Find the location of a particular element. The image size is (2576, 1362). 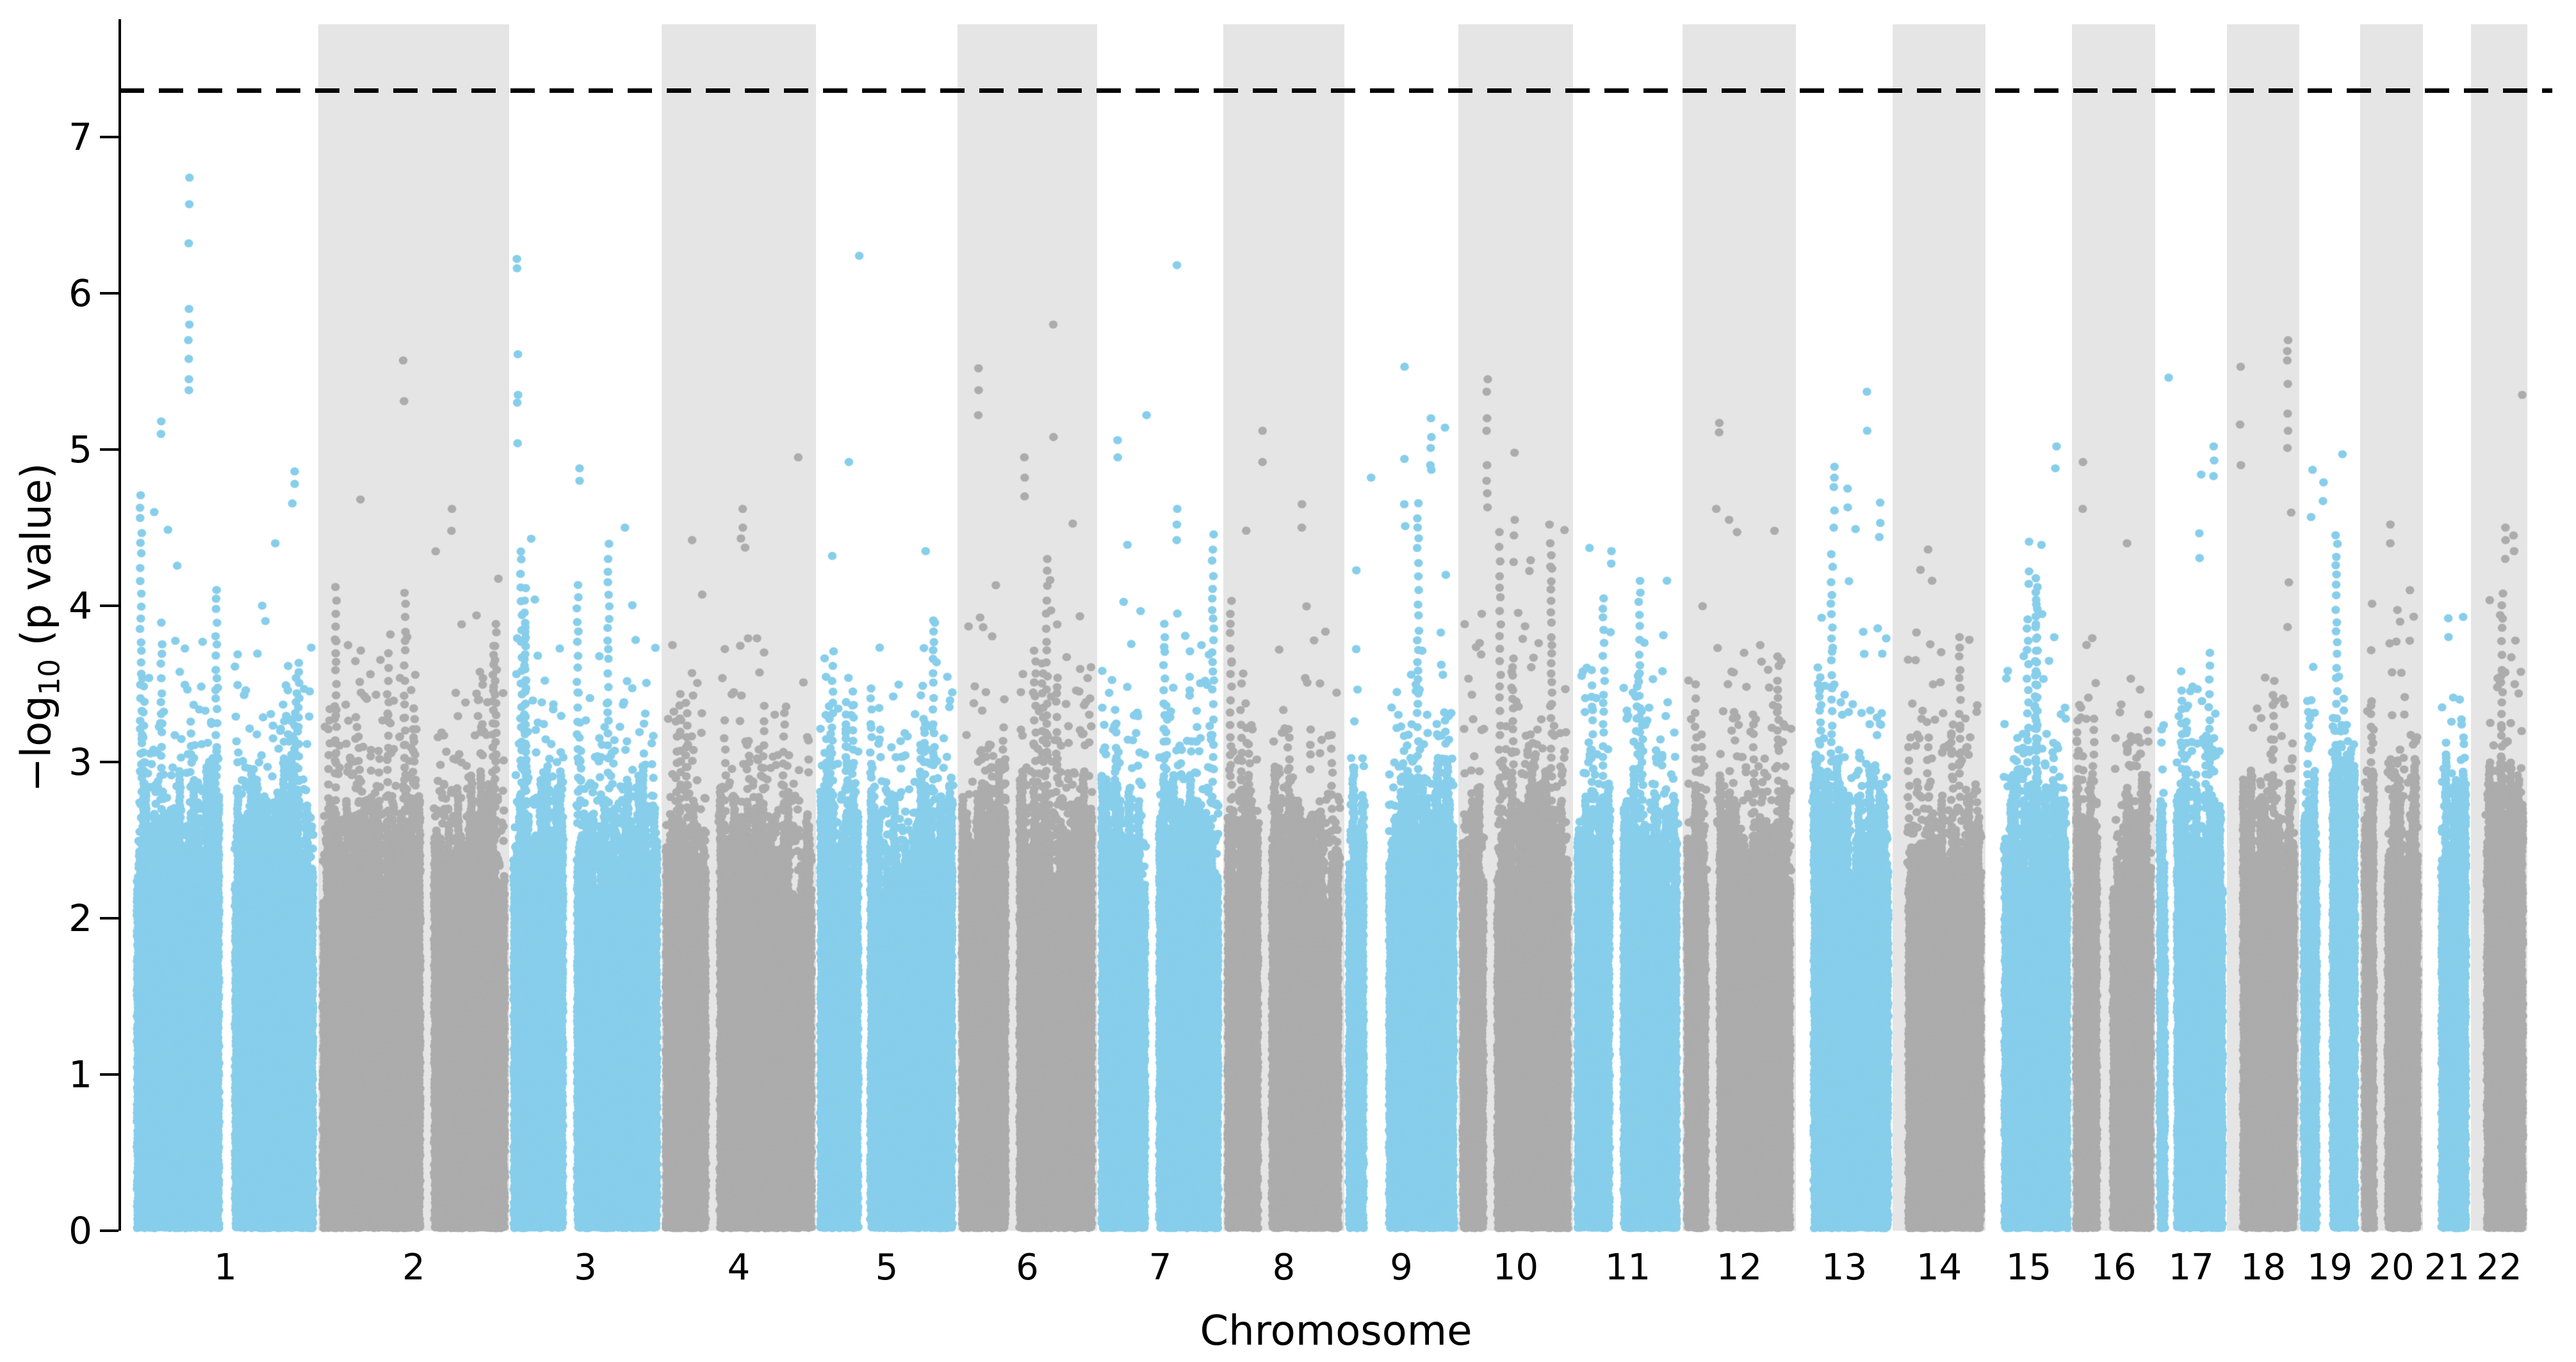

y-axis-label: −log10 (p value) is located at coordinates (40, 627).